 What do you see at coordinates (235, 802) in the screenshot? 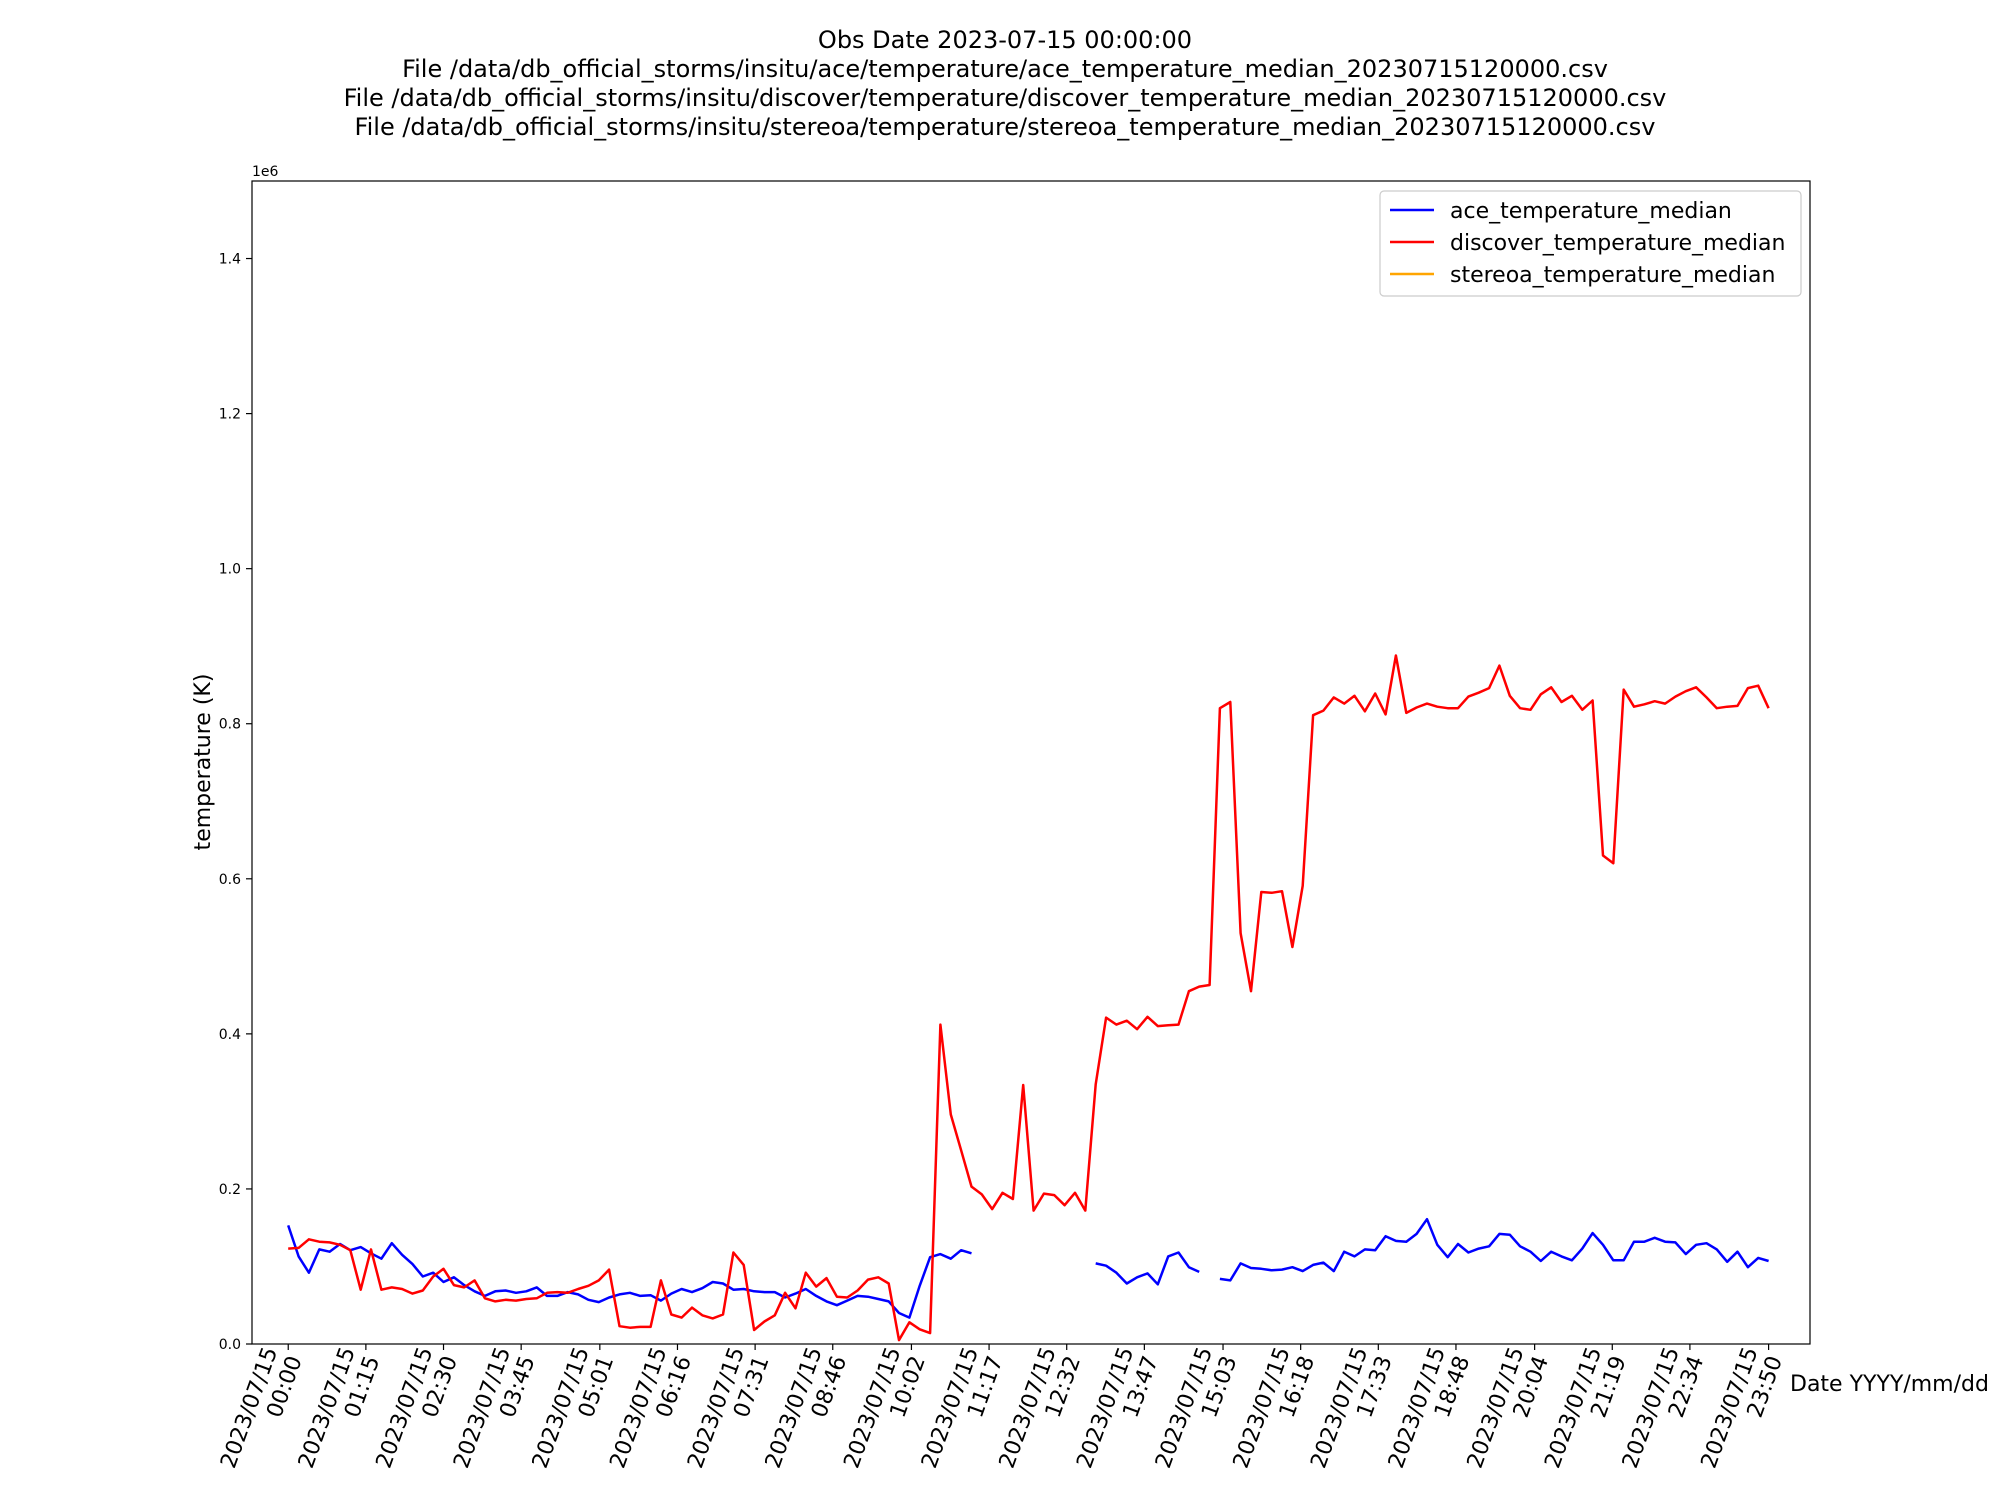
I see `y-axis: 0.0 0.2 0.4 0.6 0.8 1.0 1.2 1.4` at bounding box center [235, 802].